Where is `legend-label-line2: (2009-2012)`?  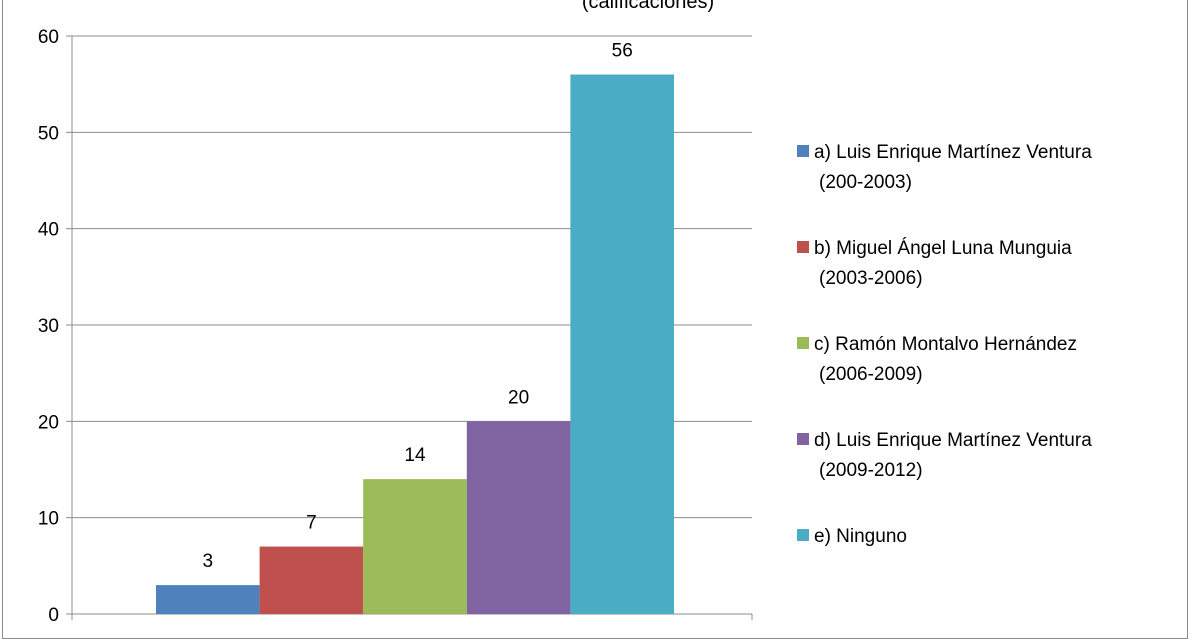
legend-label-line2: (2009-2012) is located at coordinates (871, 470).